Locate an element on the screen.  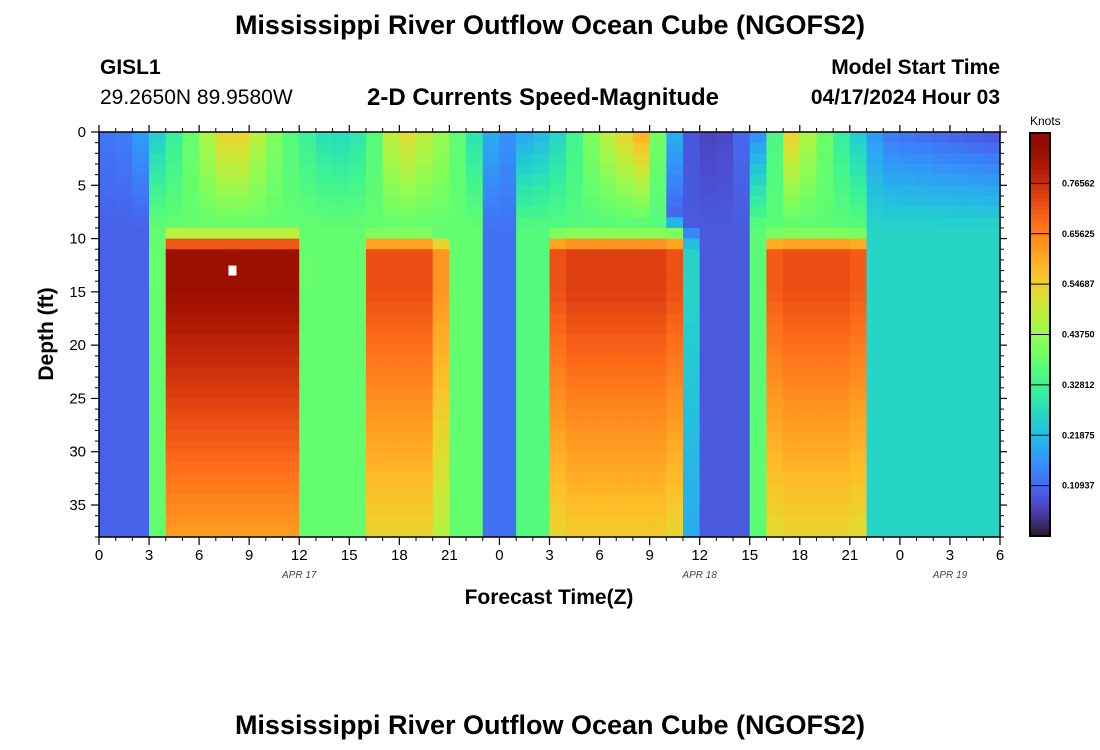
y-tick-label: 35 is located at coordinates (77, 505).